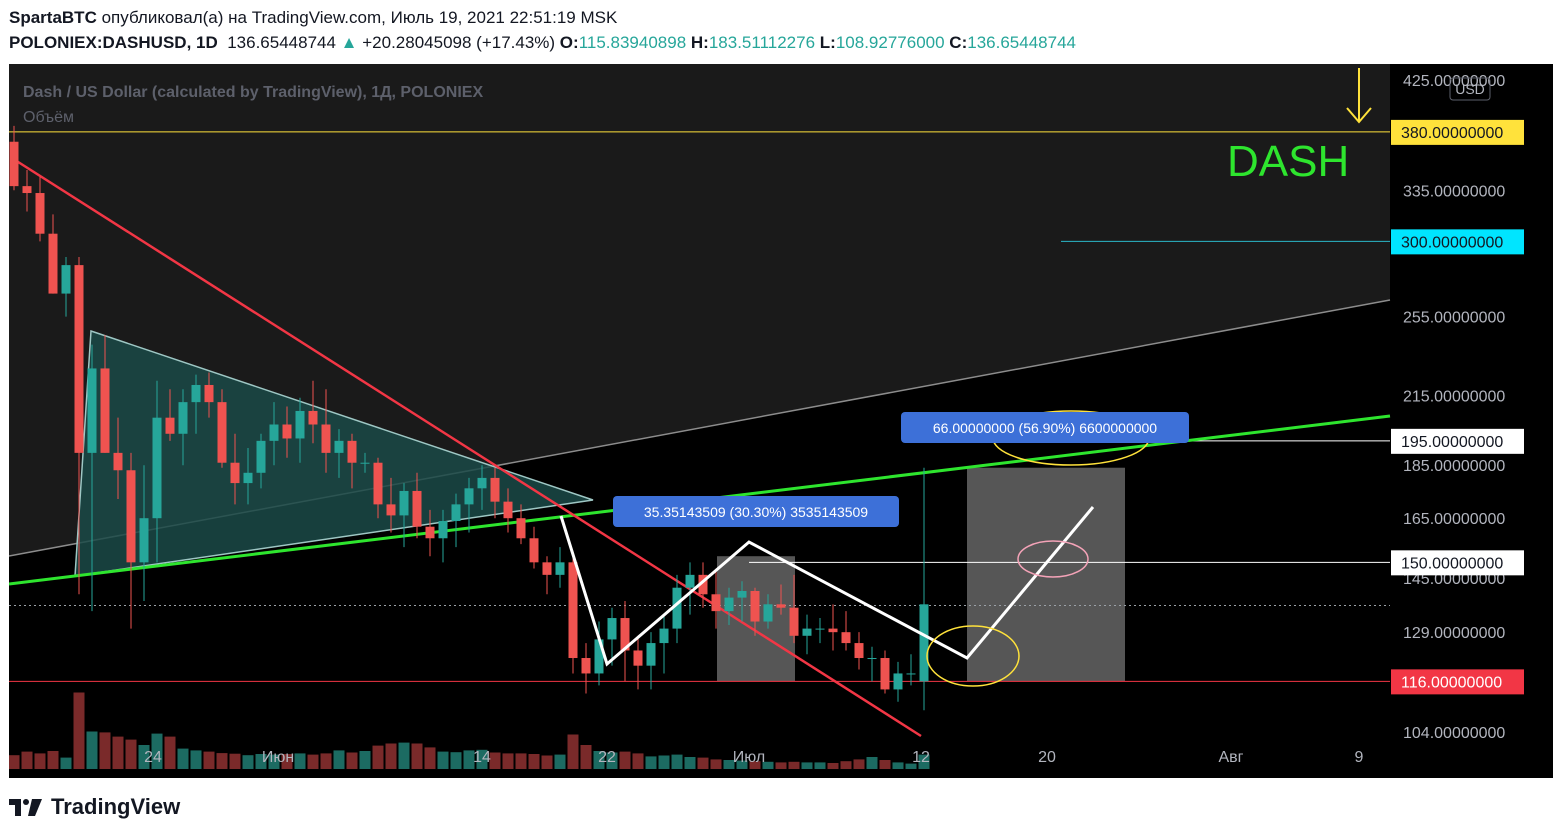 The height and width of the screenshot is (833, 1562). I want to click on y-tick-label: 165.00000000, so click(1454, 519).